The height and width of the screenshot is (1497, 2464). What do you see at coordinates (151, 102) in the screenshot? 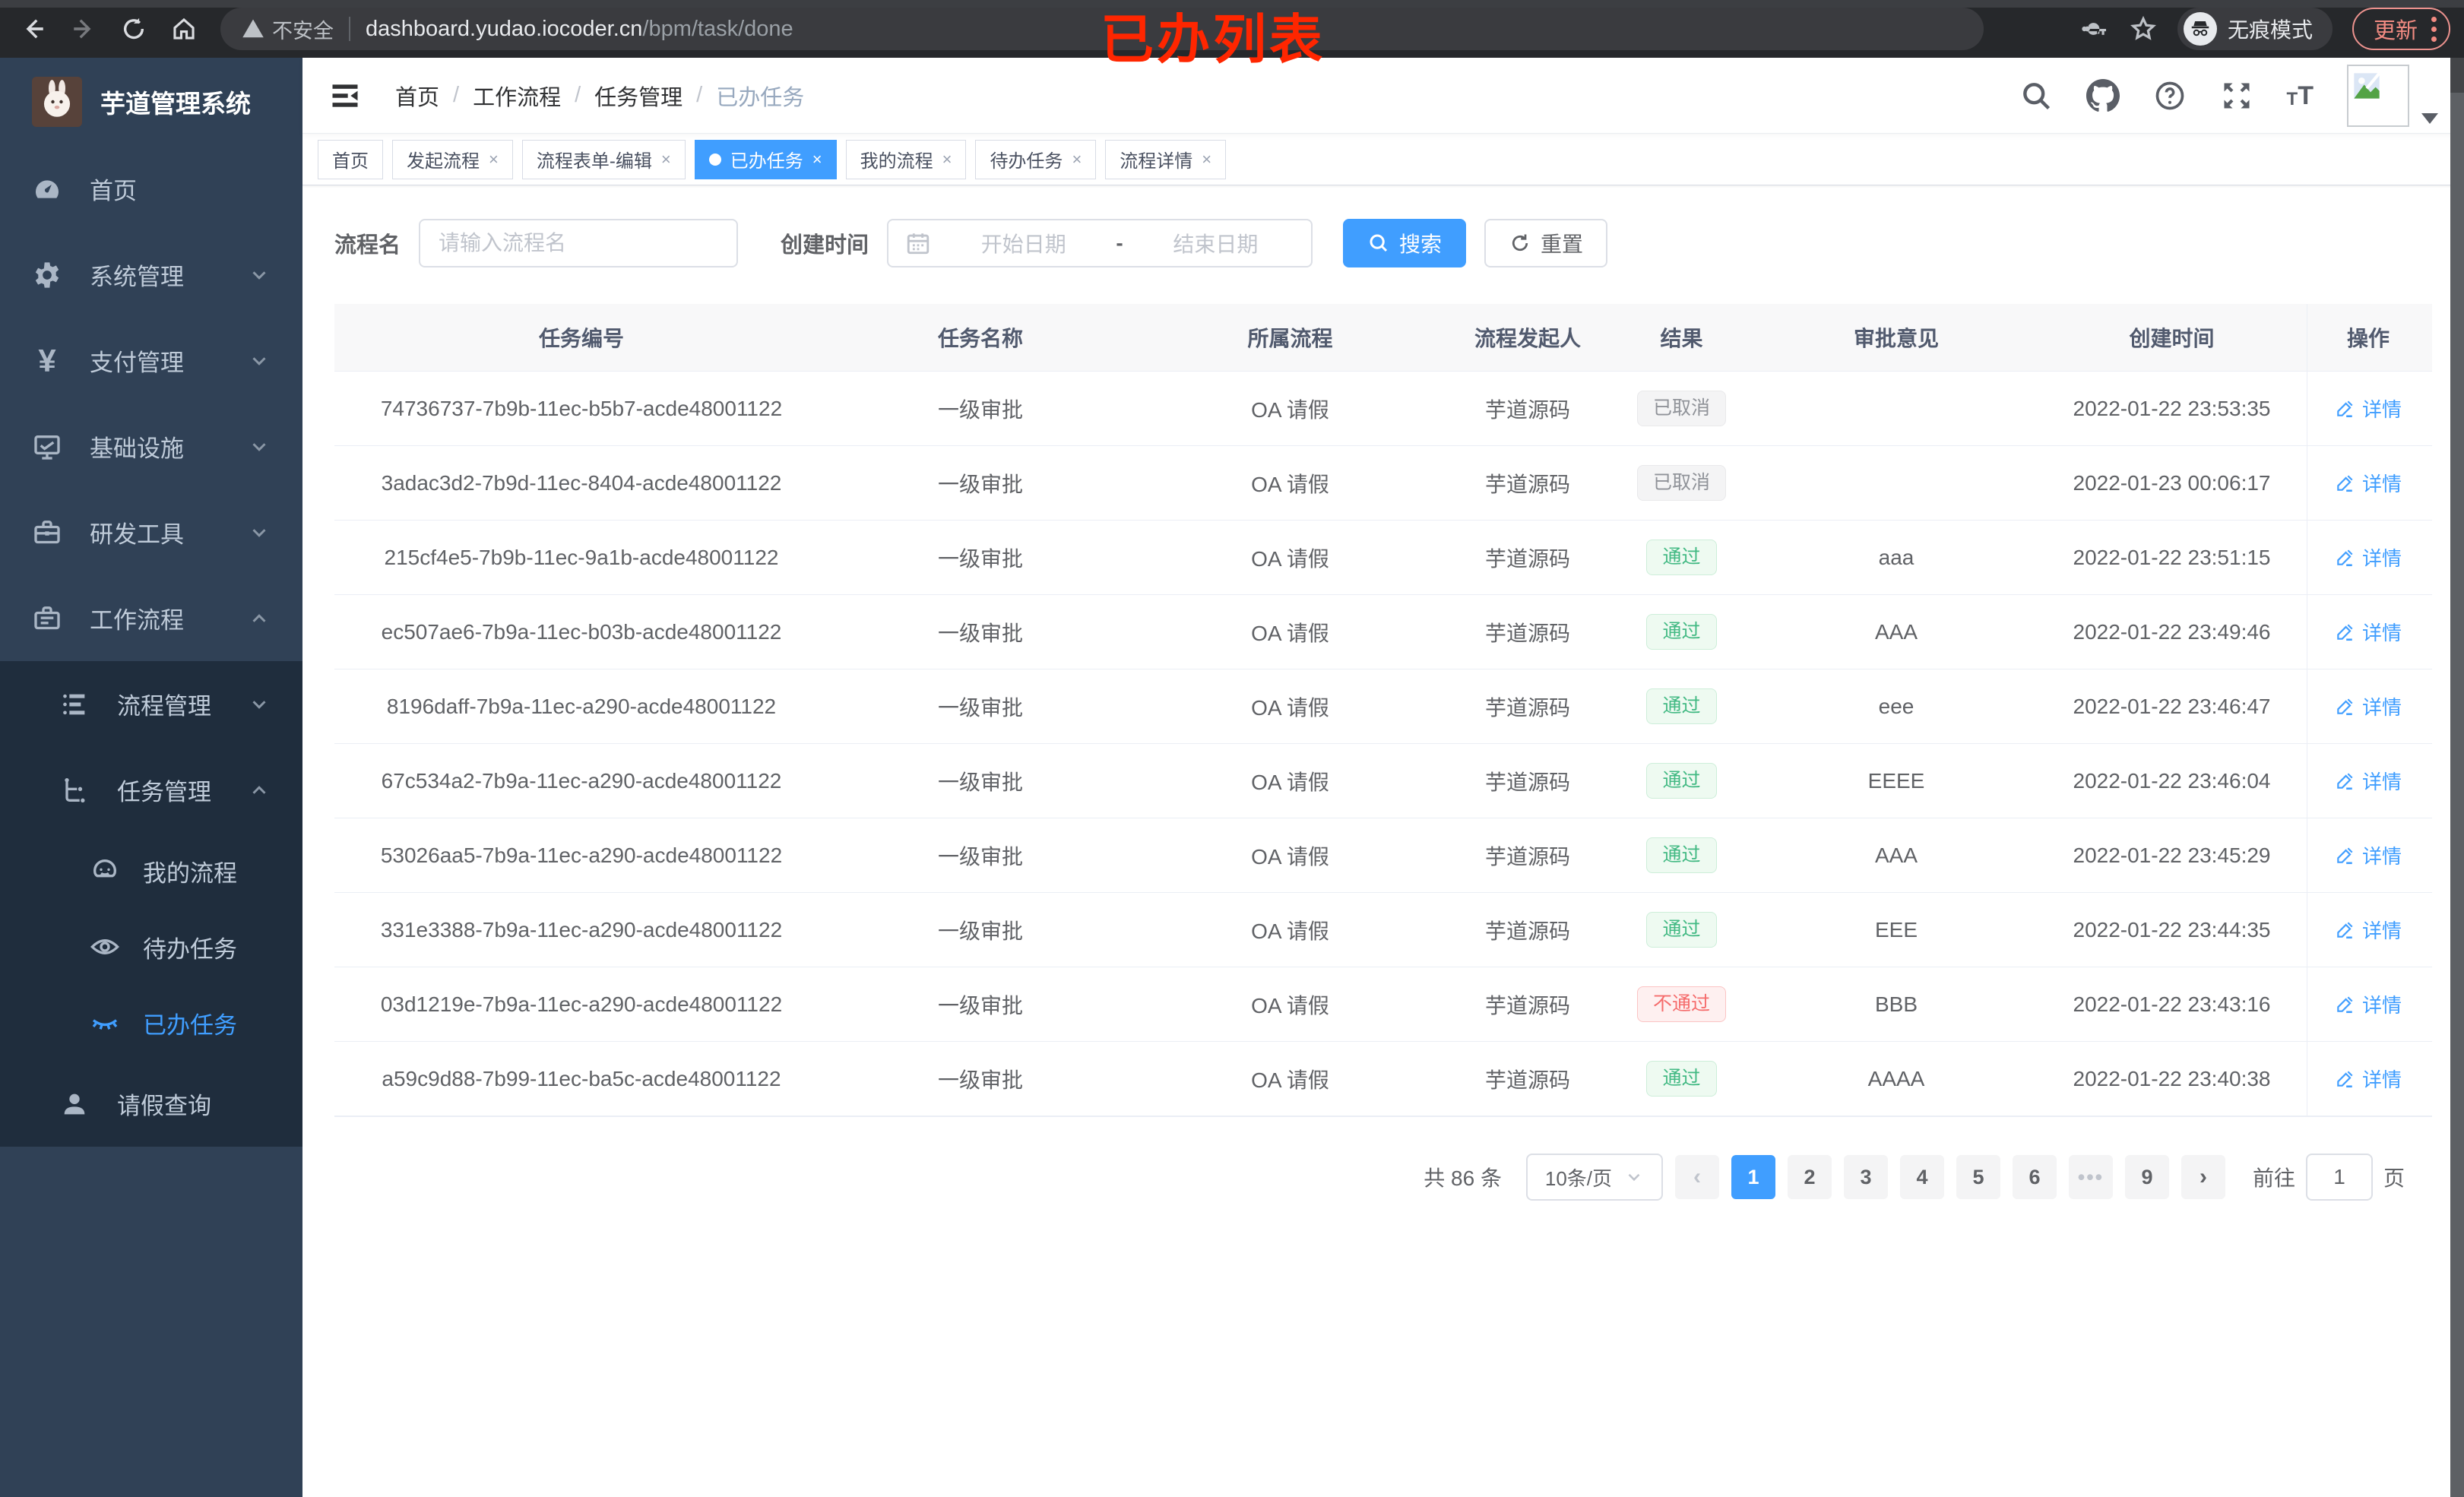
I see `sidebar-logo: 芋道管理系统` at bounding box center [151, 102].